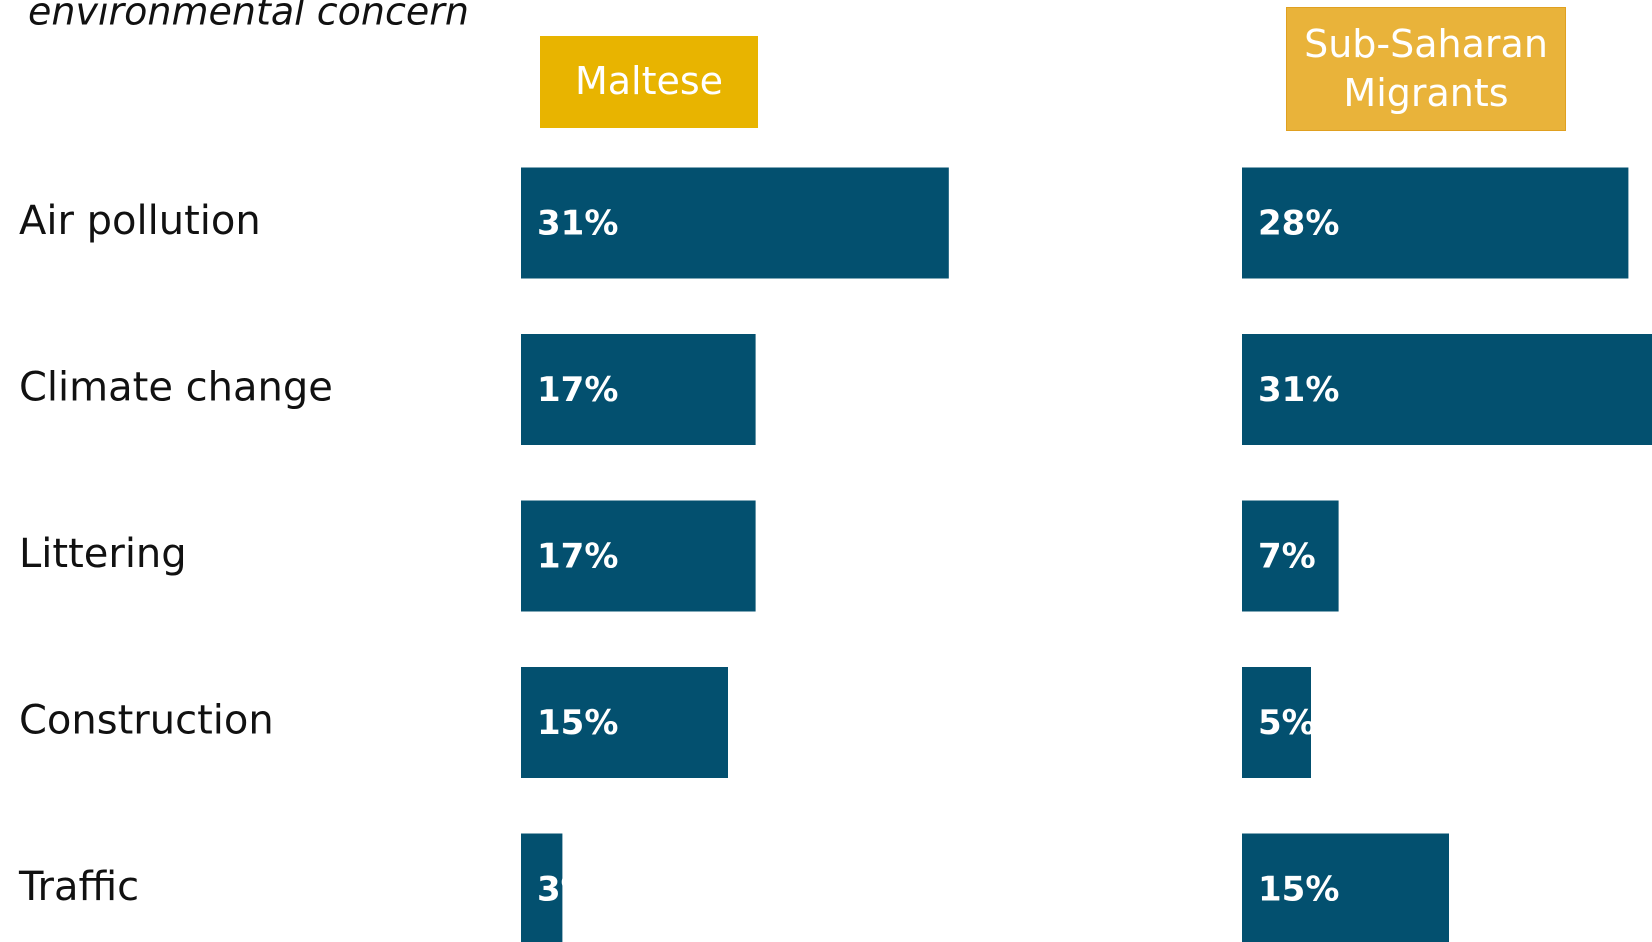  I want to click on category-label: Littering, so click(103, 554).